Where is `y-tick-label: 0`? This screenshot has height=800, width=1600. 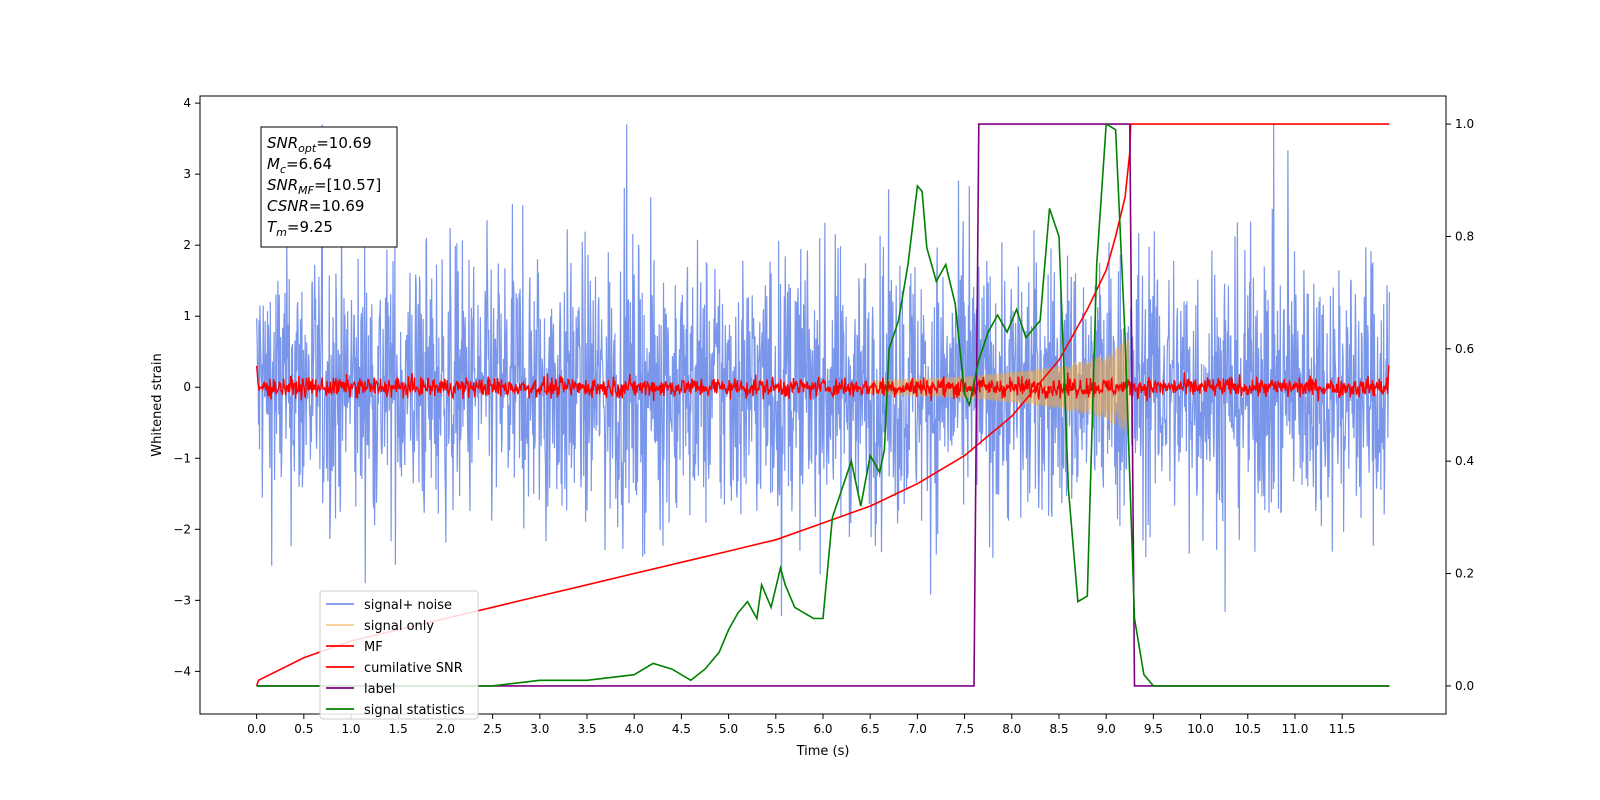
y-tick-label: 0 is located at coordinates (187, 387).